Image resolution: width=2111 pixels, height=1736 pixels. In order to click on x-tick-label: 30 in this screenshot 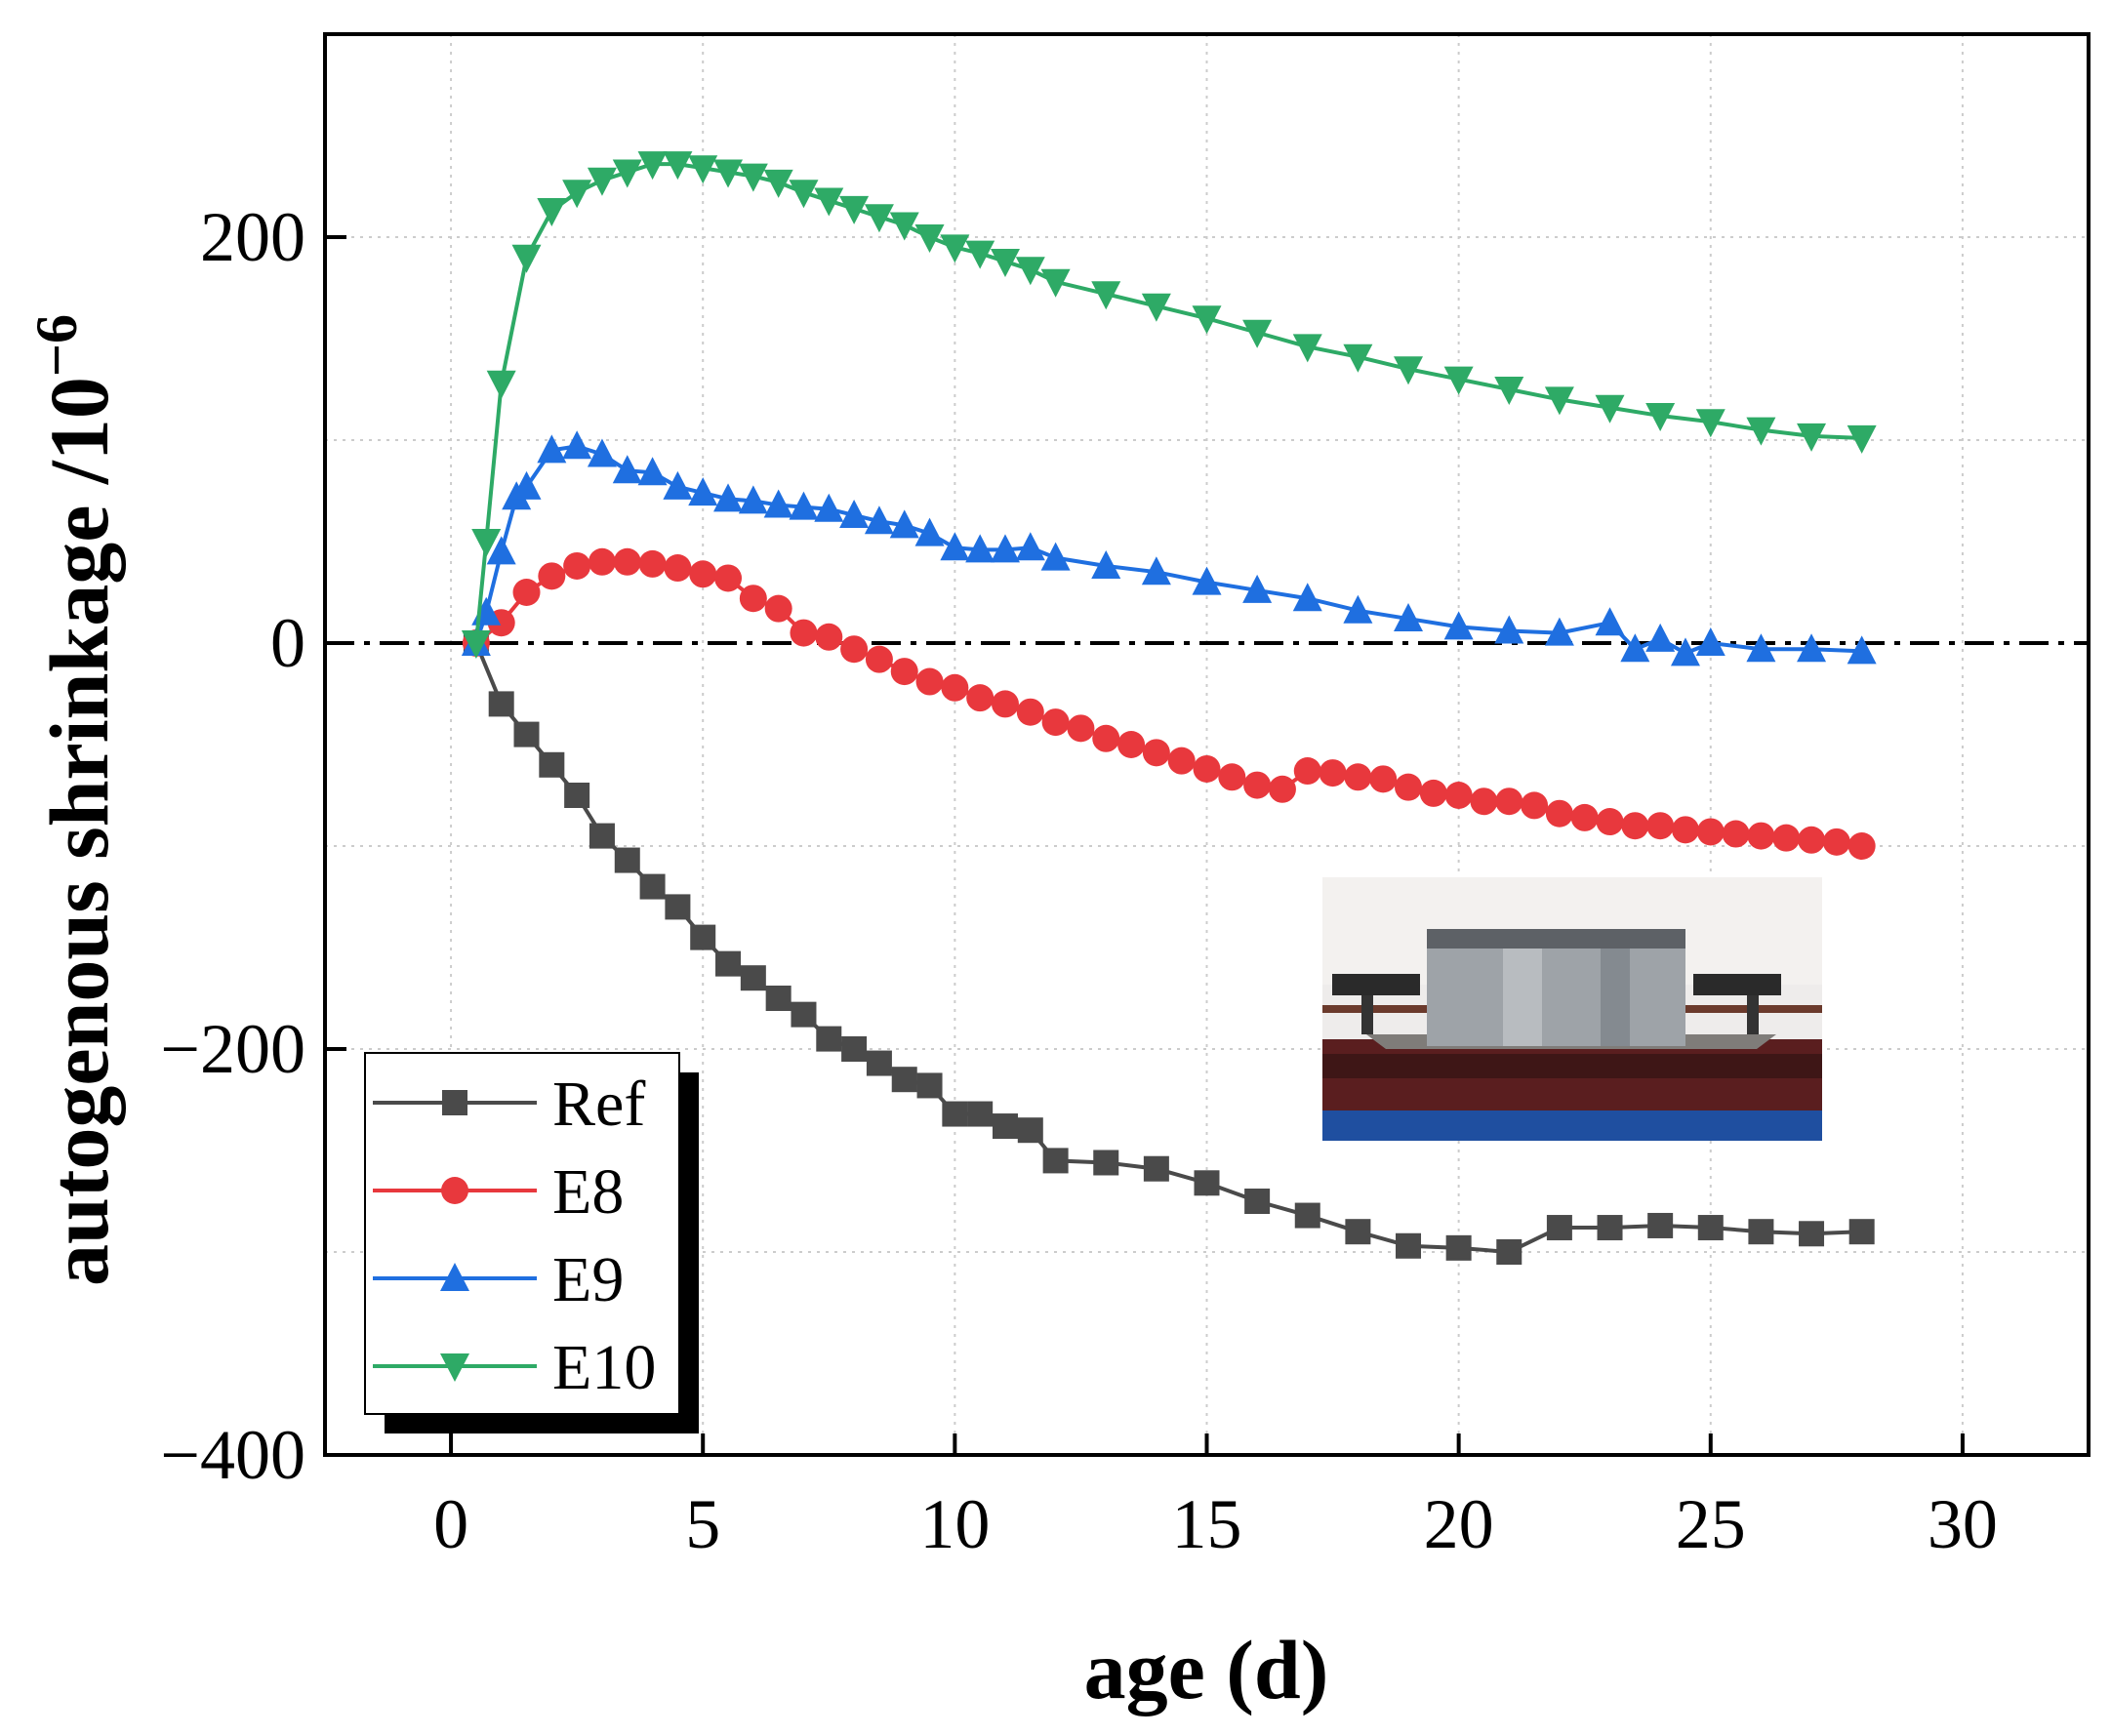, I will do `click(1963, 1524)`.